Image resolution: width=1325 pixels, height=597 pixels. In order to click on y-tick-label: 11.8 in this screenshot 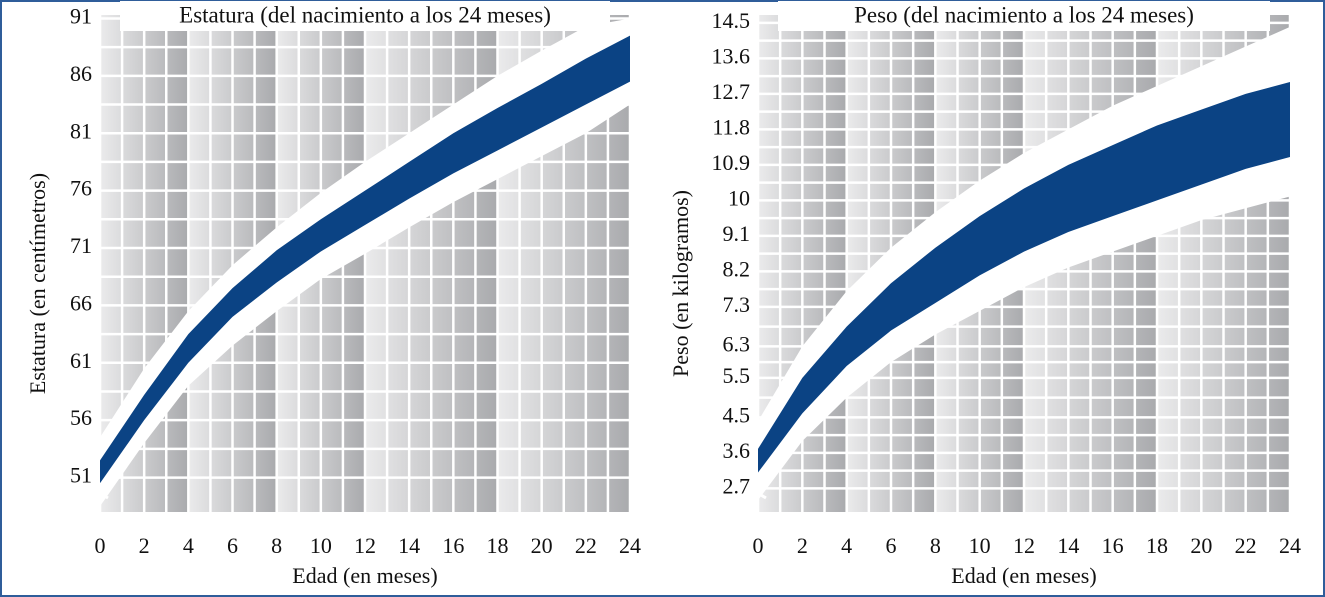, I will do `click(731, 126)`.